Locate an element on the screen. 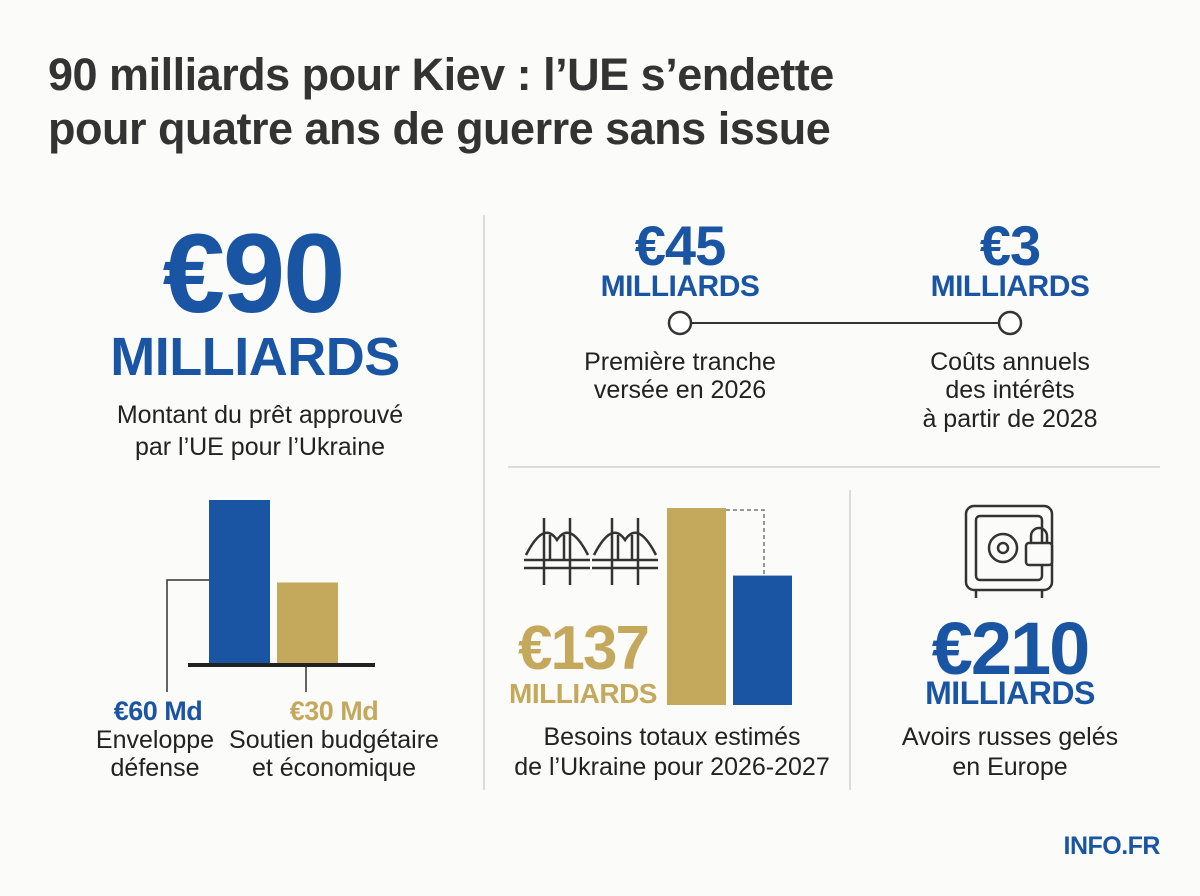 The height and width of the screenshot is (896, 1200). bar-label: Soutien budgétaire is located at coordinates (334, 740).